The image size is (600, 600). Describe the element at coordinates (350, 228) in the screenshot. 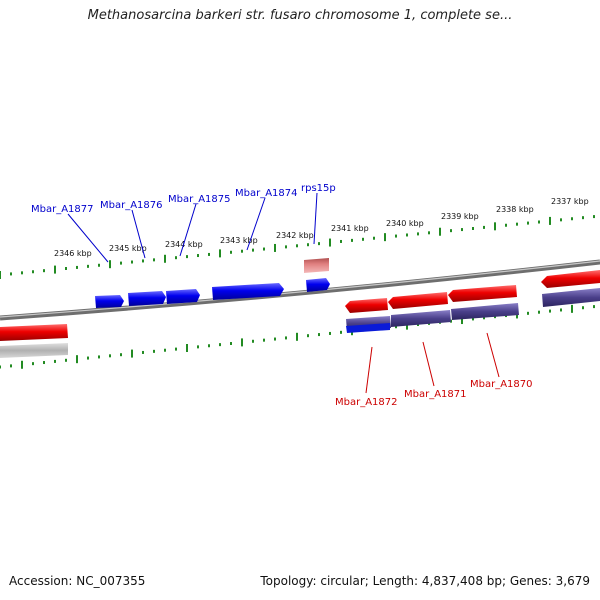

I see `kbp-label: 2341 kbp` at that location.